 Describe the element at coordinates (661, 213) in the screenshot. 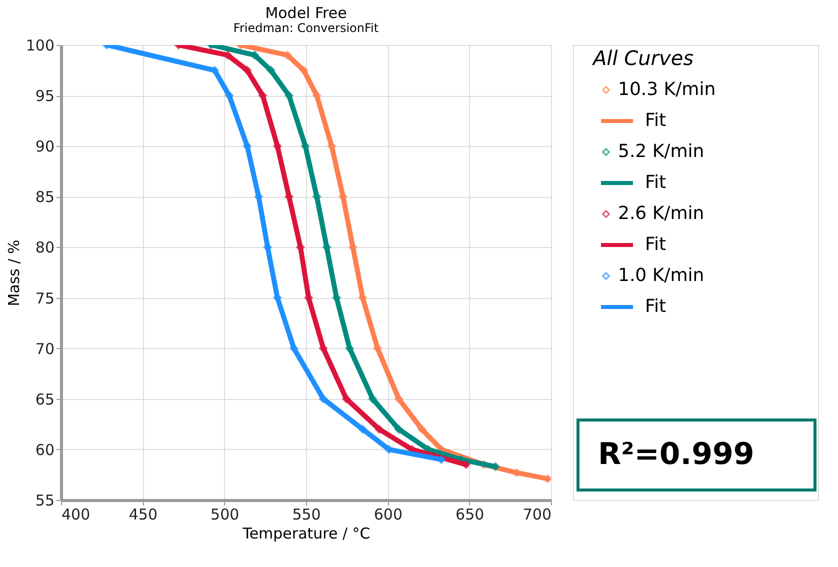

I see `legend-label: 2.6 K/min` at that location.